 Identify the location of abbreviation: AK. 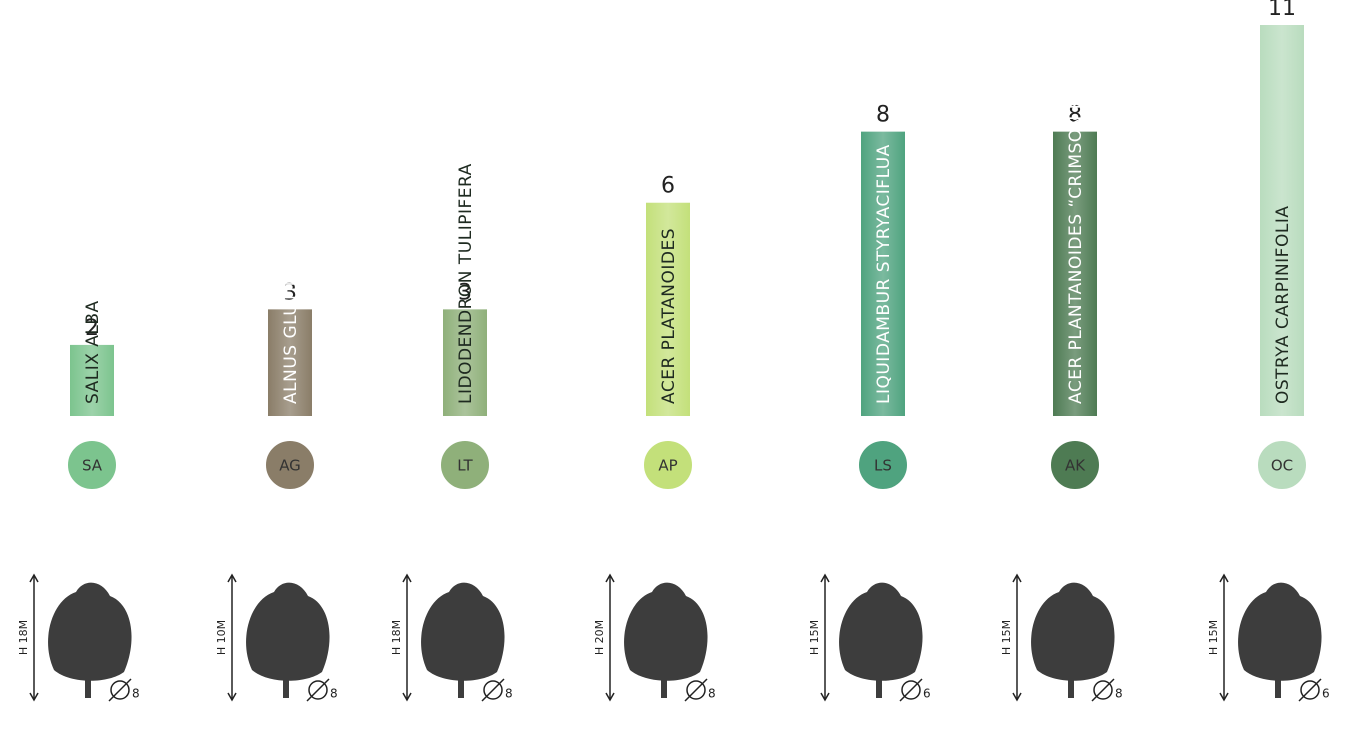
(1075, 466).